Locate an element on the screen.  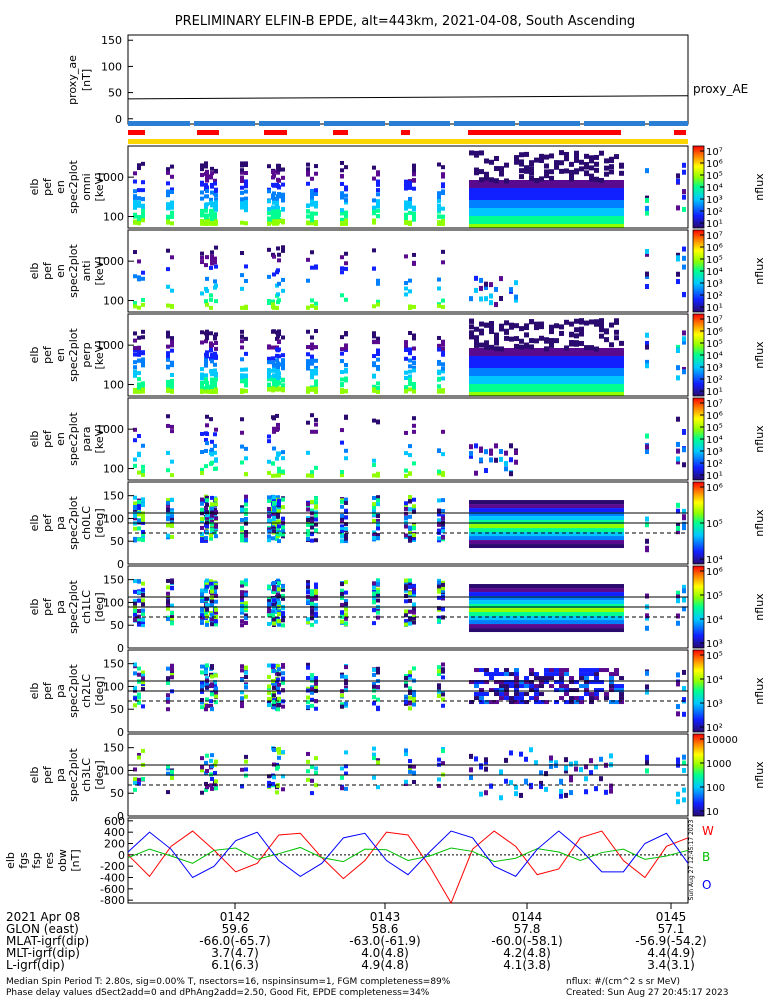
y-axis-label: [keV] is located at coordinates (99, 271).